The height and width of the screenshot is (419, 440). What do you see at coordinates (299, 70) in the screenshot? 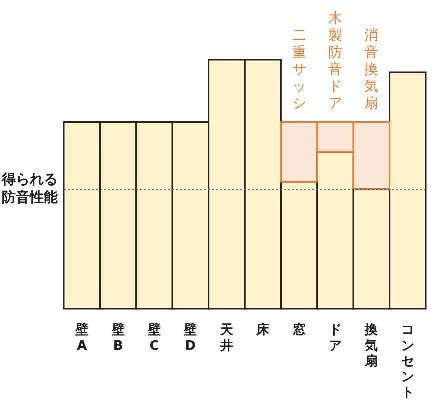
I see `annotation: 二重サッシ` at bounding box center [299, 70].